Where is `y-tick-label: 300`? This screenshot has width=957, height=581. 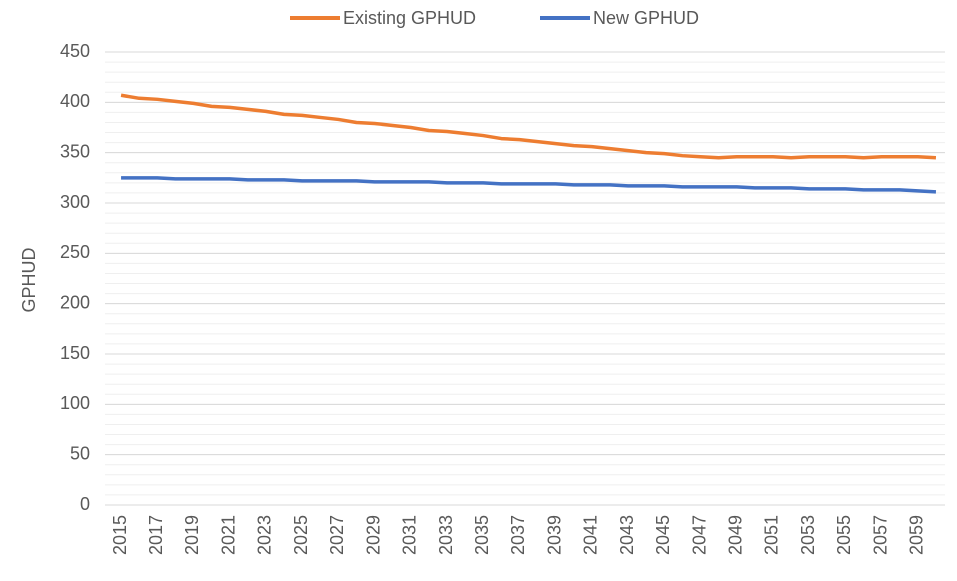
y-tick-label: 300 is located at coordinates (75, 202).